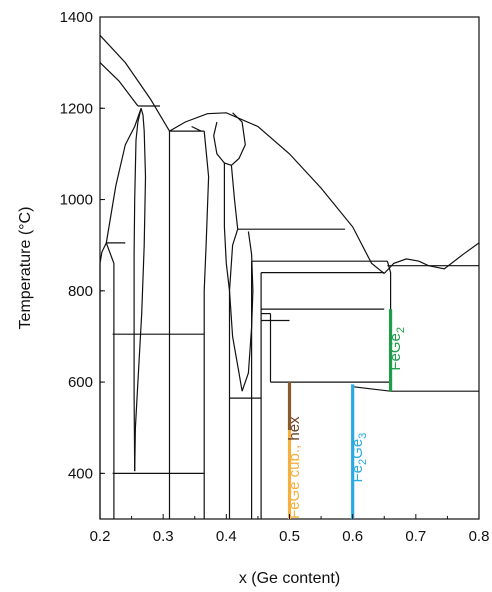 Image resolution: width=492 pixels, height=592 pixels. What do you see at coordinates (76, 108) in the screenshot?
I see `y-tick-label-4: 1200` at bounding box center [76, 108].